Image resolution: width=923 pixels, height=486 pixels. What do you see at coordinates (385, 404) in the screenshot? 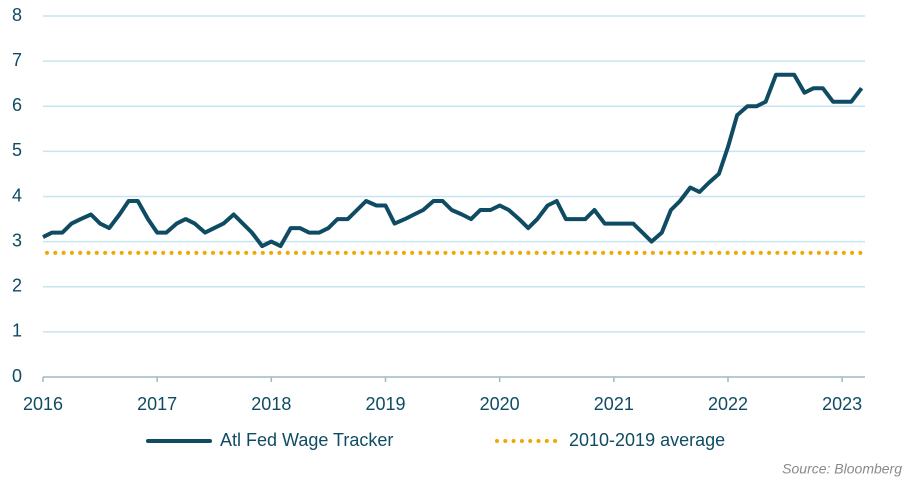
I see `x-tick-label: 2019` at bounding box center [385, 404].